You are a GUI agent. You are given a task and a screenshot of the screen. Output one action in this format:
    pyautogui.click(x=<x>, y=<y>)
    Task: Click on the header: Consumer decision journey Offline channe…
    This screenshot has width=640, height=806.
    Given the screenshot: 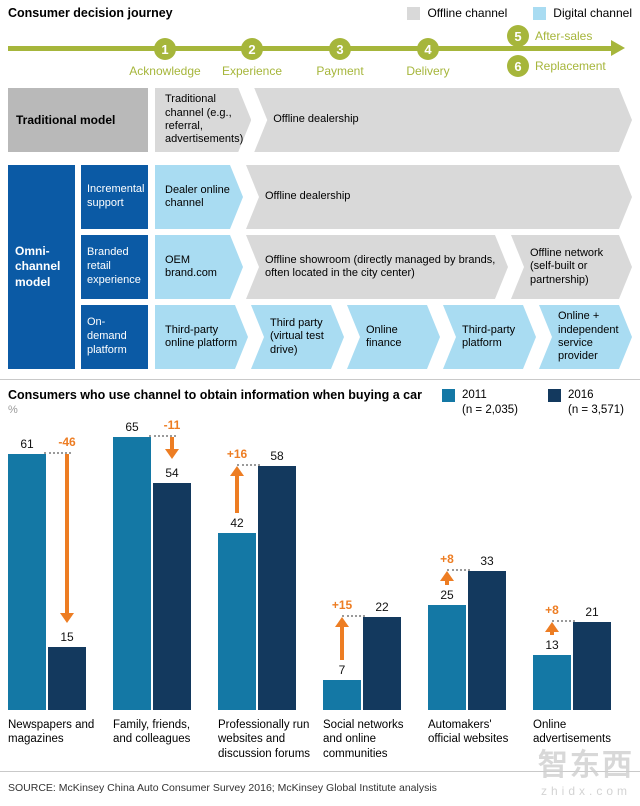 What is the action you would take?
    pyautogui.click(x=320, y=10)
    